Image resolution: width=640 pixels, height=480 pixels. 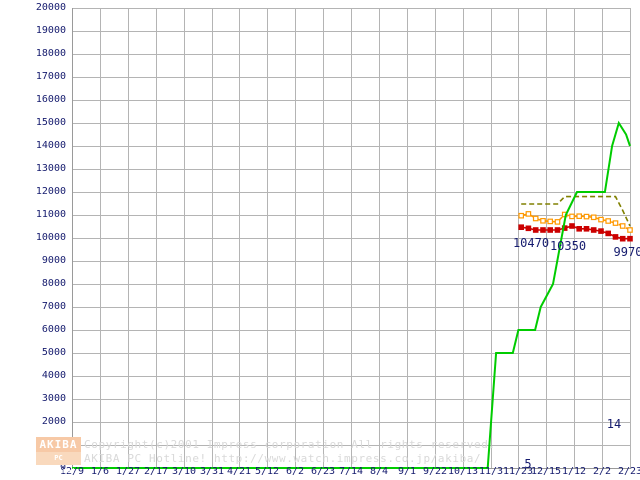 What do you see at coordinates (50, 214) in the screenshot?
I see `y-axis-tick-label: 11000` at bounding box center [50, 214].